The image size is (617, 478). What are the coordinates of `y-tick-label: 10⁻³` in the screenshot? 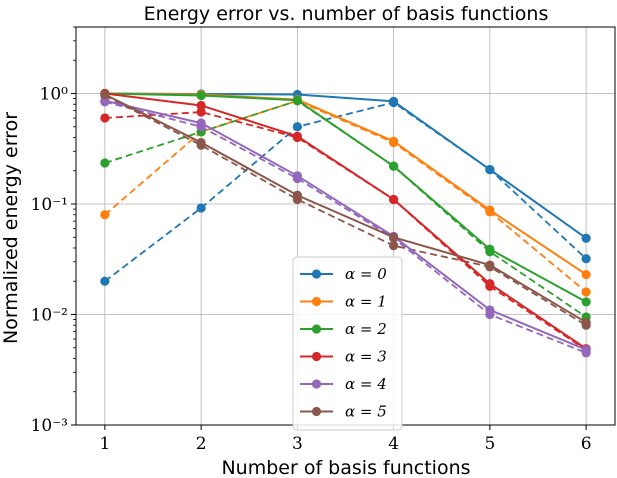 It's located at (49, 426).